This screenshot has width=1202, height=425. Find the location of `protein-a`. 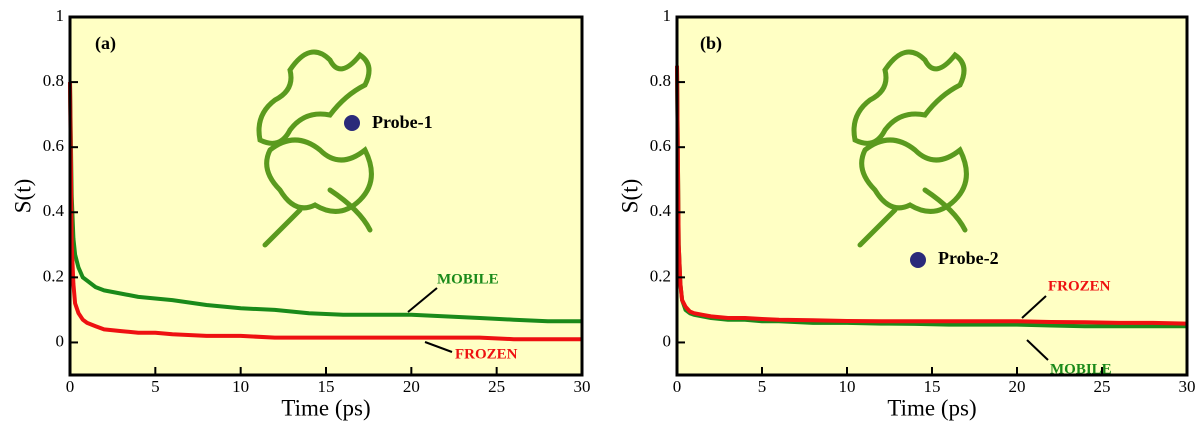

protein-a is located at coordinates (315, 148).